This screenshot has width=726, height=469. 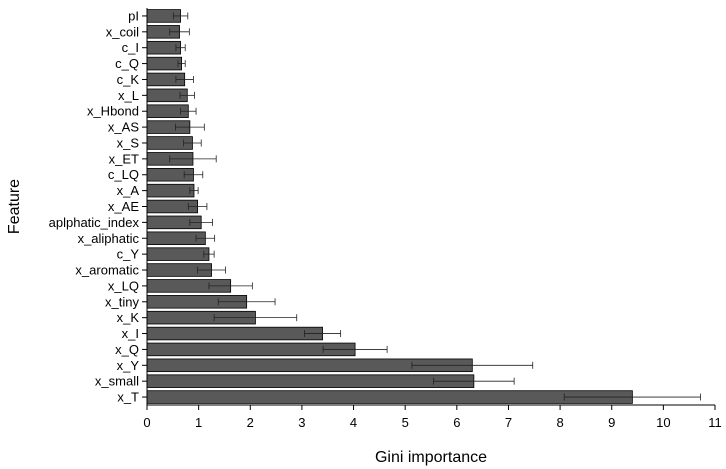 What do you see at coordinates (201, 222) in the screenshot?
I see `error-bar-aplphatic_index` at bounding box center [201, 222].